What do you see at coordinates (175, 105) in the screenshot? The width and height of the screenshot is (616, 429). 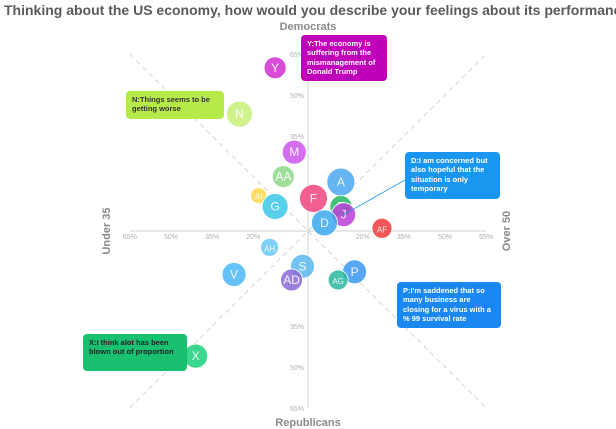 I see `callout-n: N:Things seems to be getting worse` at bounding box center [175, 105].